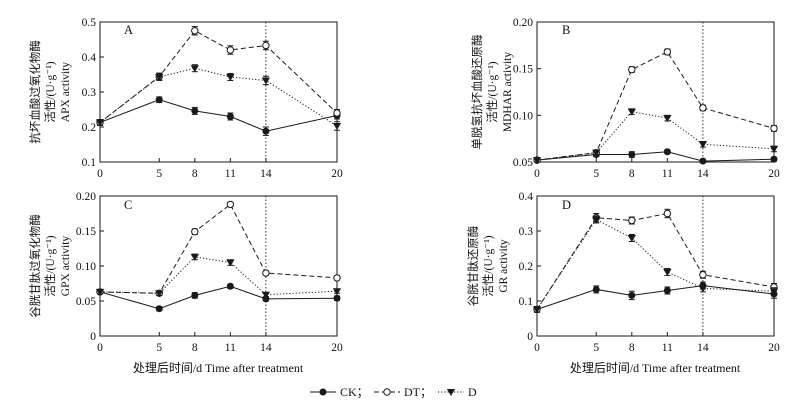 This screenshot has width=803, height=407. What do you see at coordinates (89, 58) in the screenshot?
I see `y-tick-label: 0.4` at bounding box center [89, 58].